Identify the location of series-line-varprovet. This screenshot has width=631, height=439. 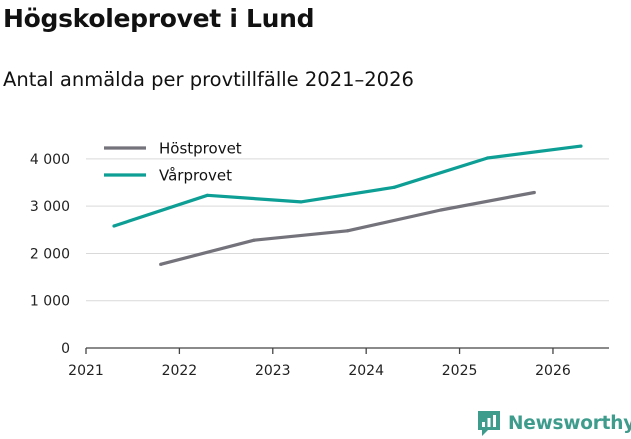
(347, 186).